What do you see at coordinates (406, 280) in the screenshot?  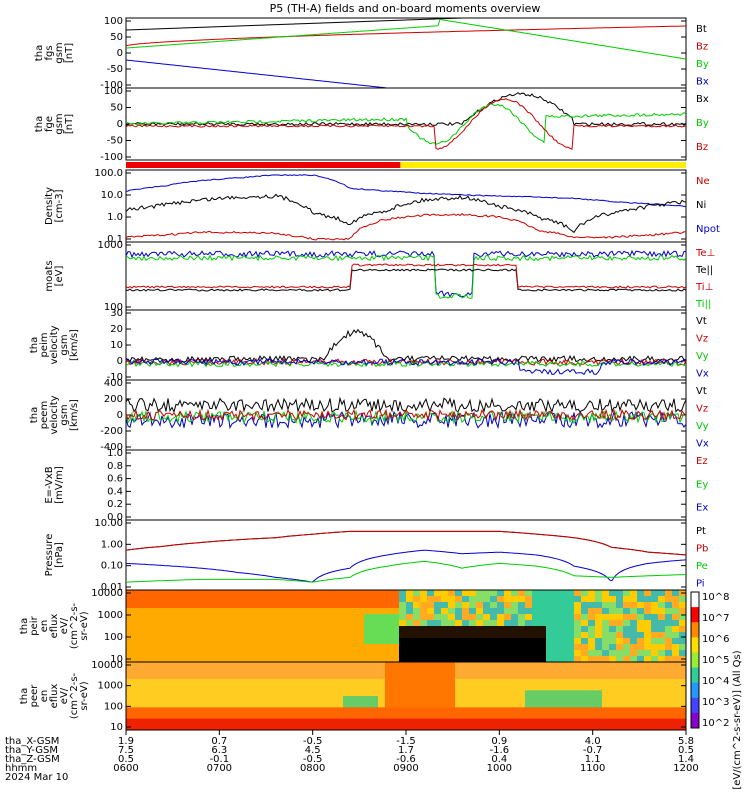 I see `trace-Tepar` at bounding box center [406, 280].